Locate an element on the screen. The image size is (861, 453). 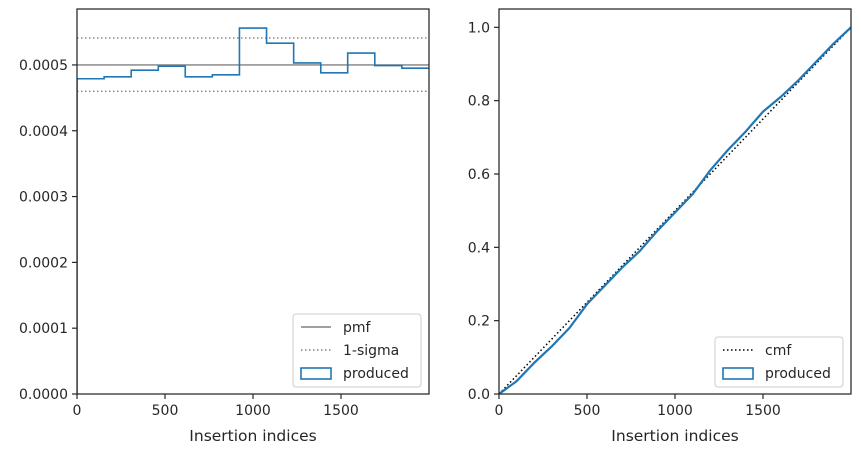
legend: cmf produced is located at coordinates (779, 362).